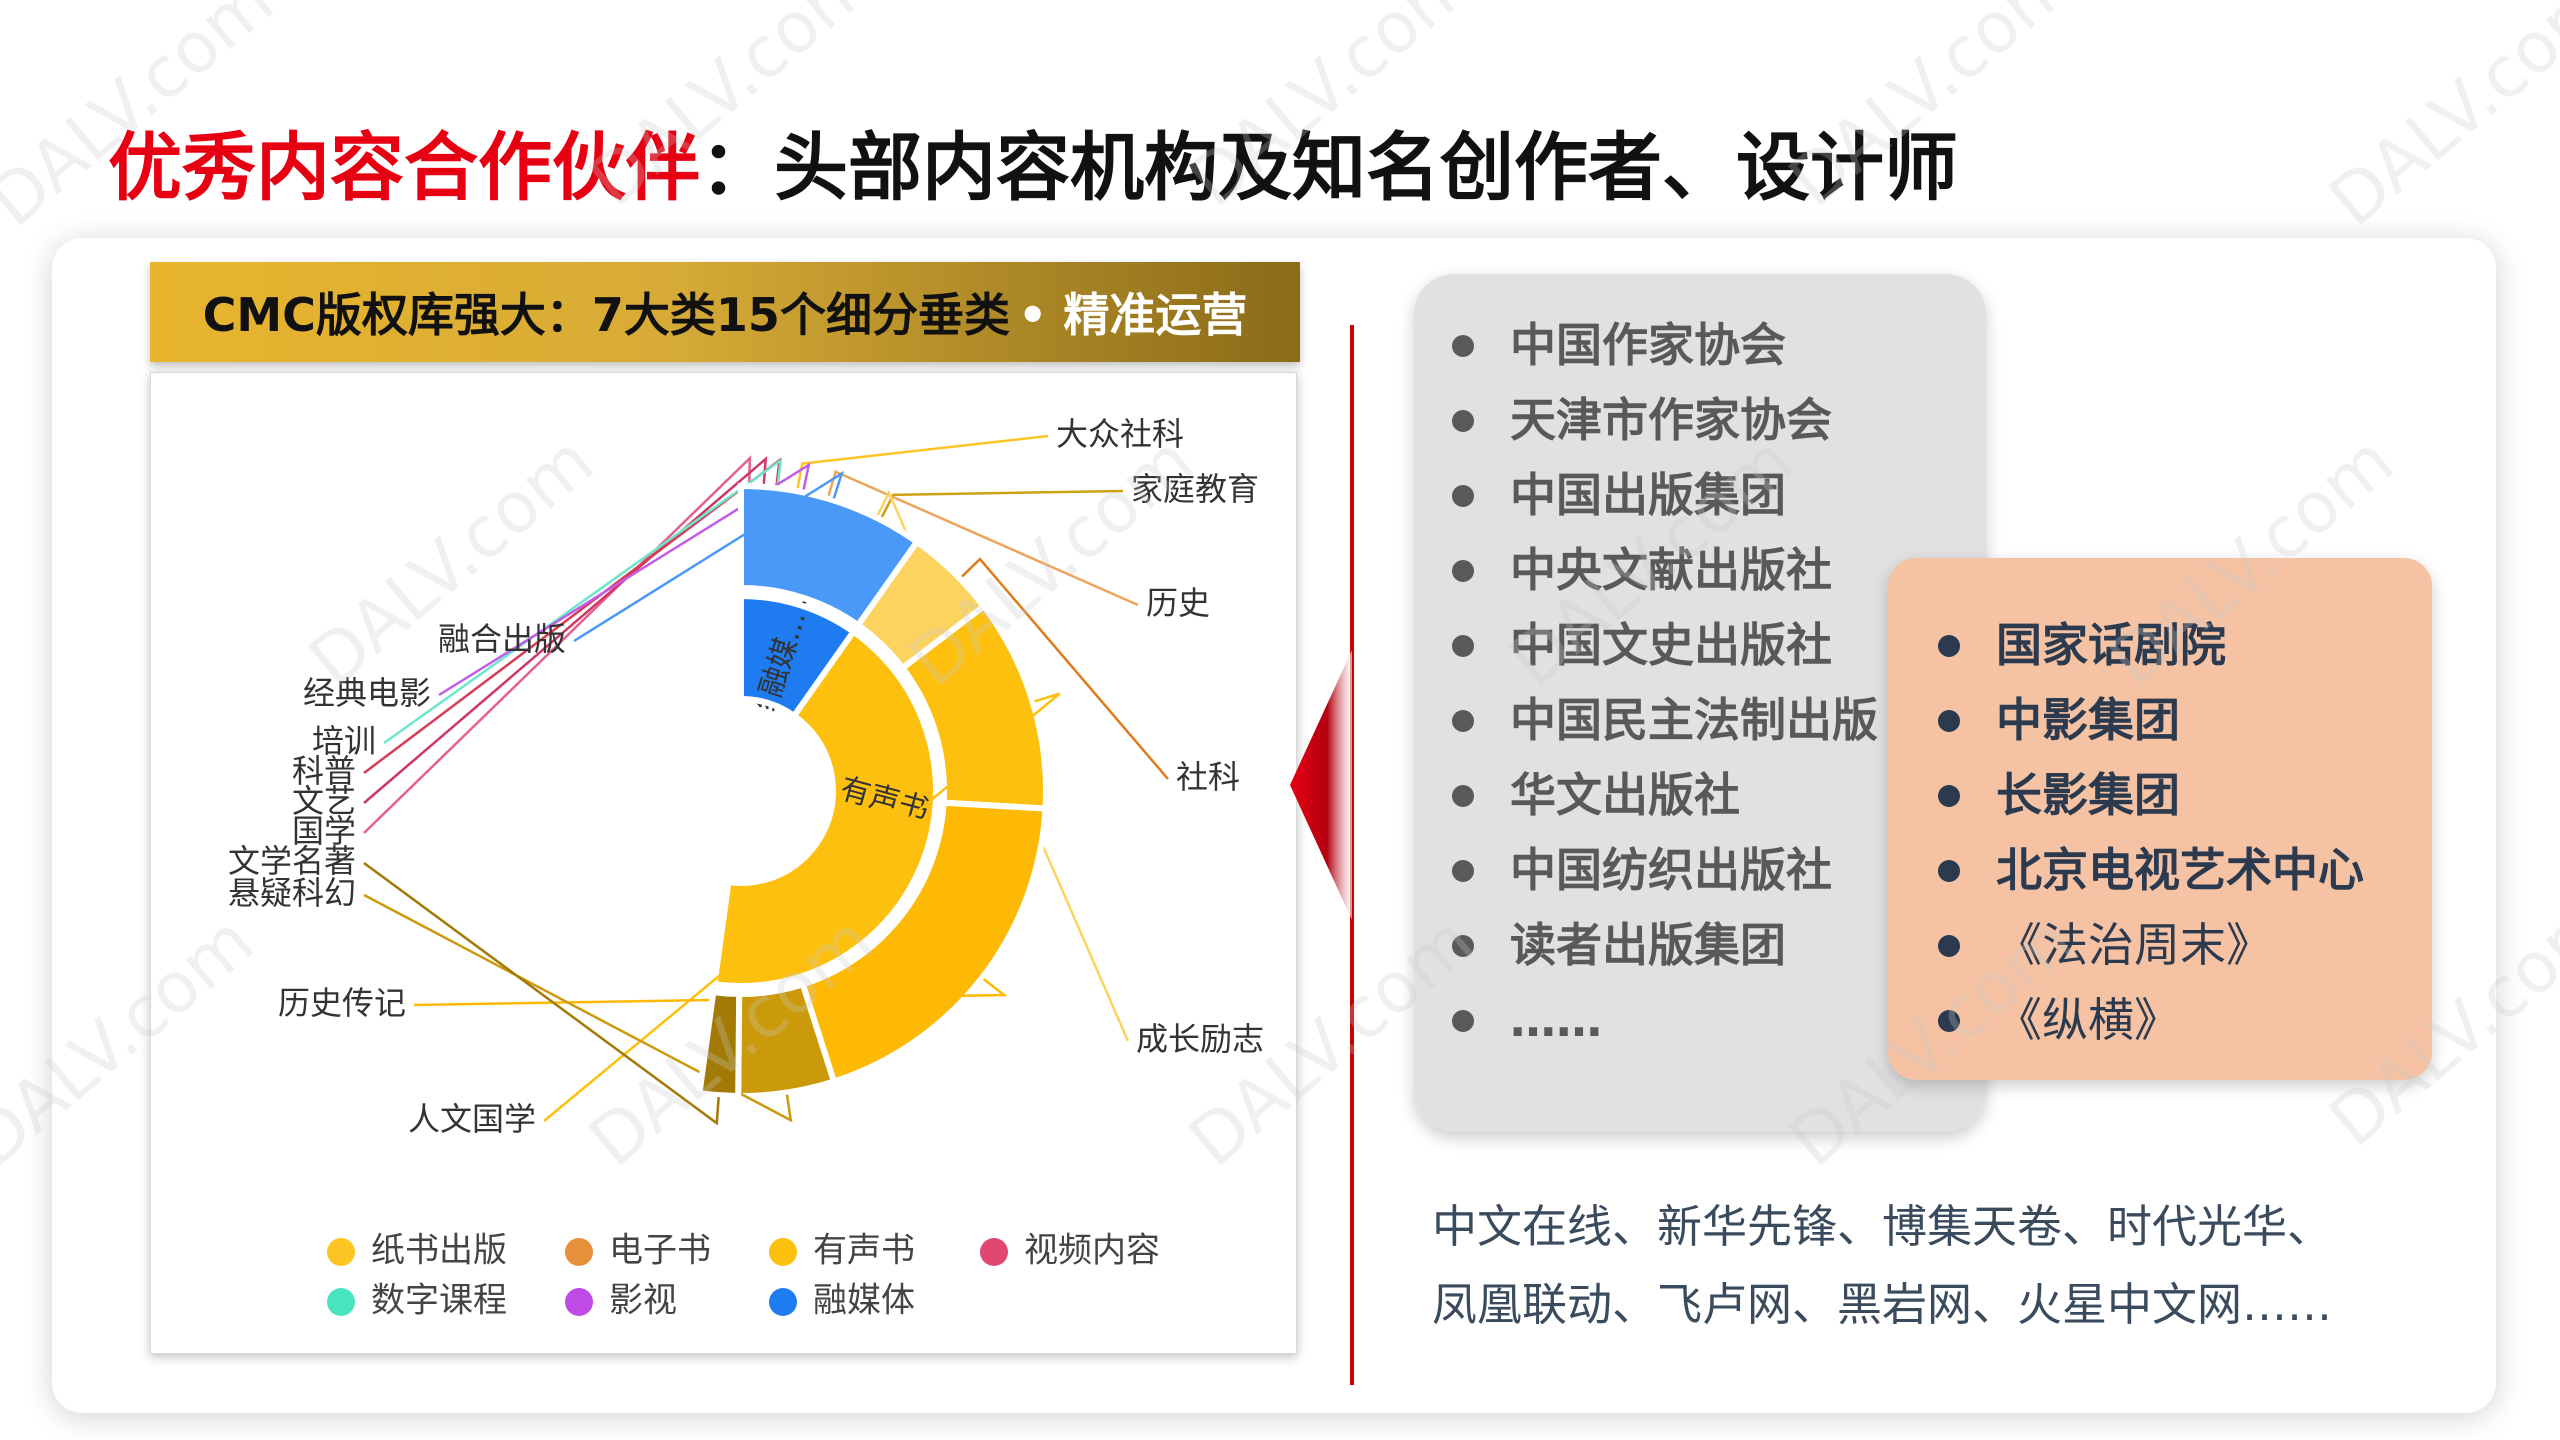 The image size is (2560, 1440). I want to click on banner: CMC版权库强大：7大类15个细分垂类 • 精准运营, so click(725, 312).